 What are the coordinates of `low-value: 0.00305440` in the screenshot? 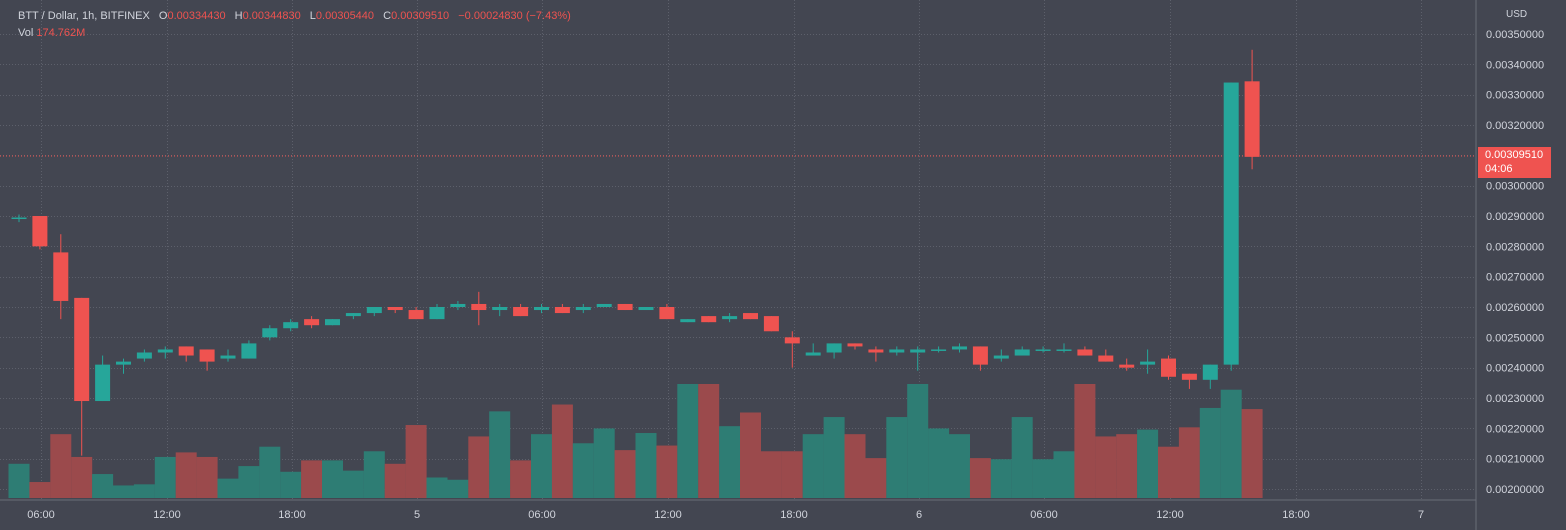 It's located at (345, 16).